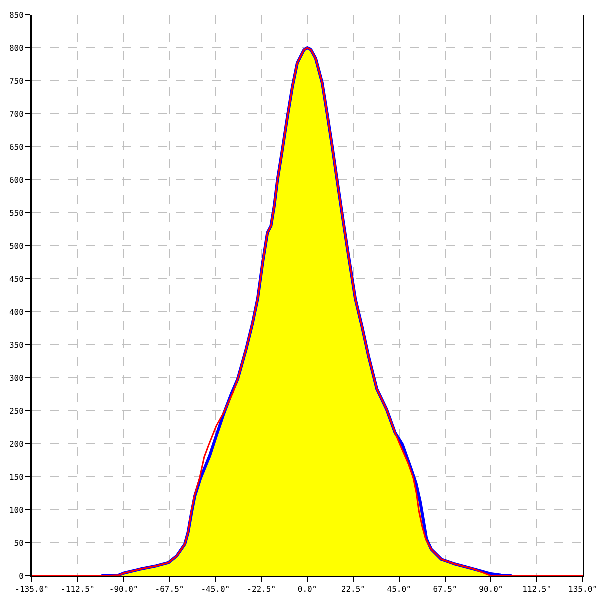 This screenshot has width=600, height=600. Describe the element at coordinates (16, 114) in the screenshot. I see `y-tick-label: 700` at that location.